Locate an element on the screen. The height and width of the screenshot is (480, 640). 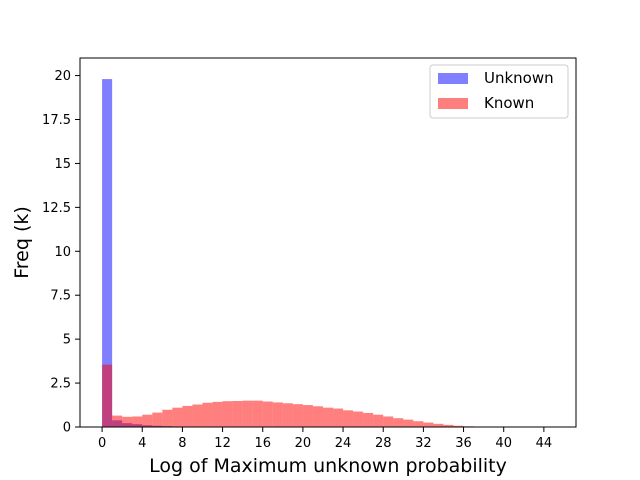
y-tick-label: 0 is located at coordinates (67, 428).